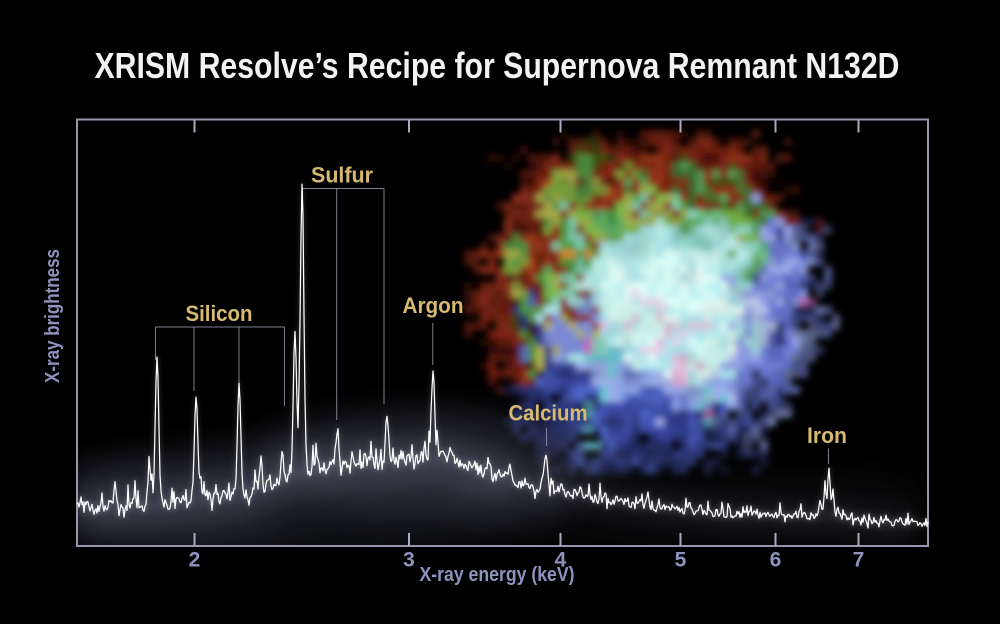  What do you see at coordinates (561, 560) in the screenshot?
I see `svg-text: 4` at bounding box center [561, 560].